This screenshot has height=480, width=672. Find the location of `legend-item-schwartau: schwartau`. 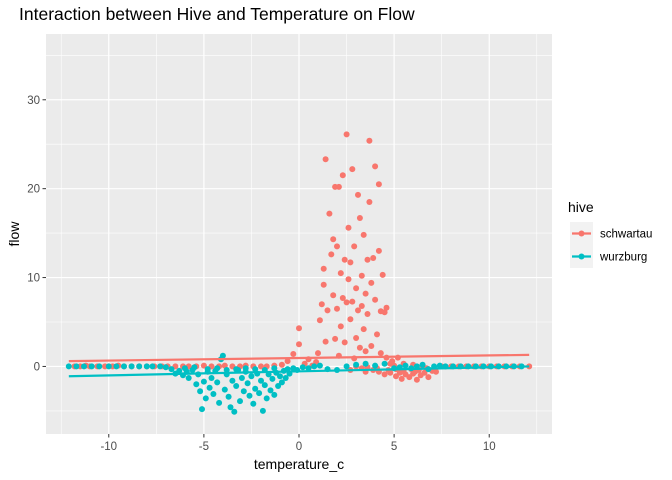

legend-item-schwartau: schwartau is located at coordinates (611, 233).